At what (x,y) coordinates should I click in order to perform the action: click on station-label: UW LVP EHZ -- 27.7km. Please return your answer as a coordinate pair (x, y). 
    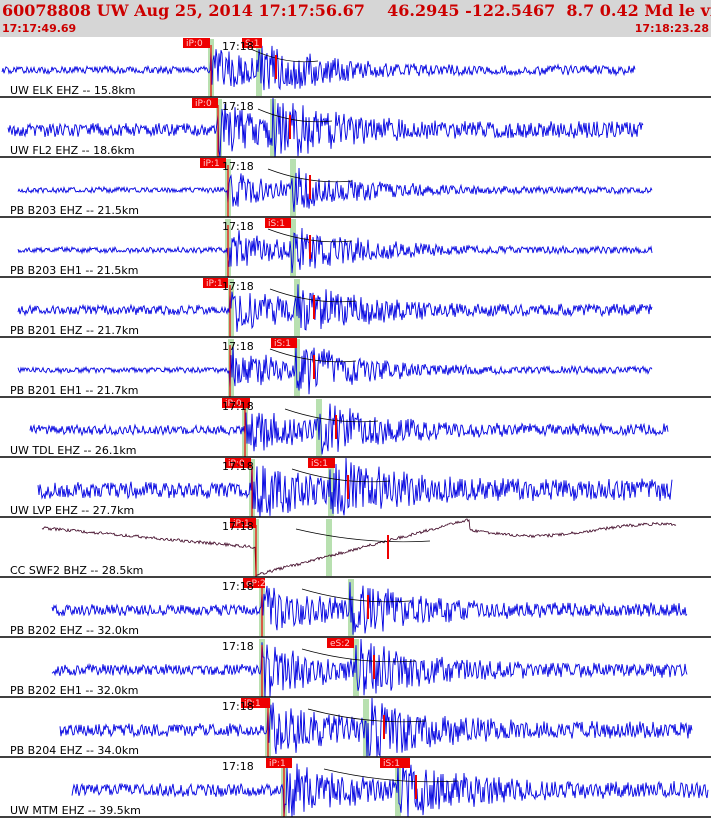
    Looking at the image, I should click on (72, 510).